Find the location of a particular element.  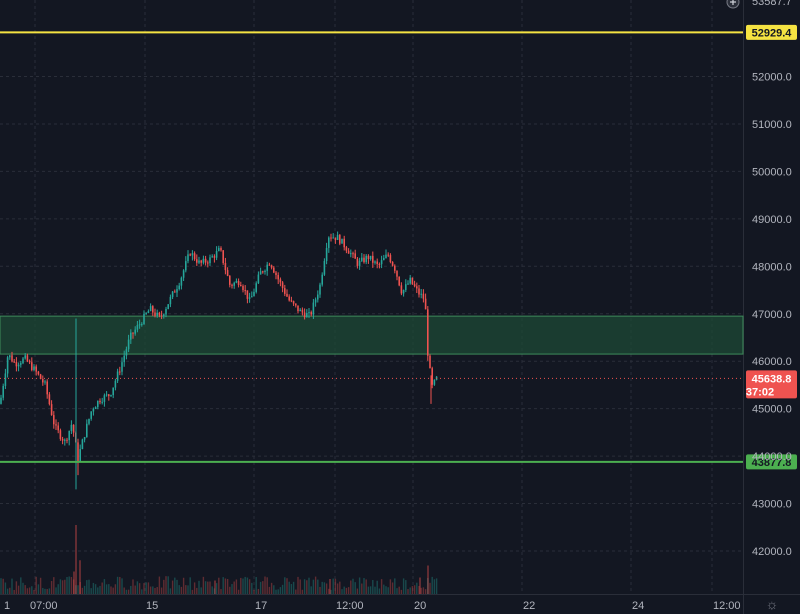

x-tick-label: 24 is located at coordinates (638, 606).